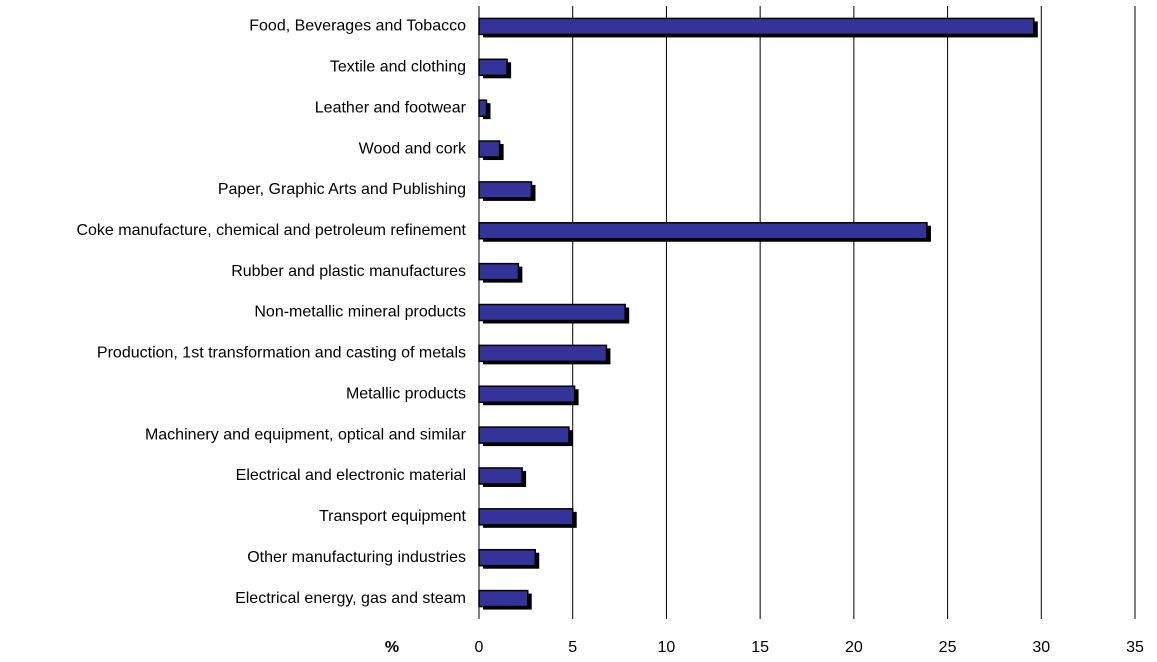 The image size is (1157, 662). Describe the element at coordinates (1041, 647) in the screenshot. I see `x-tick-label: 30` at that location.